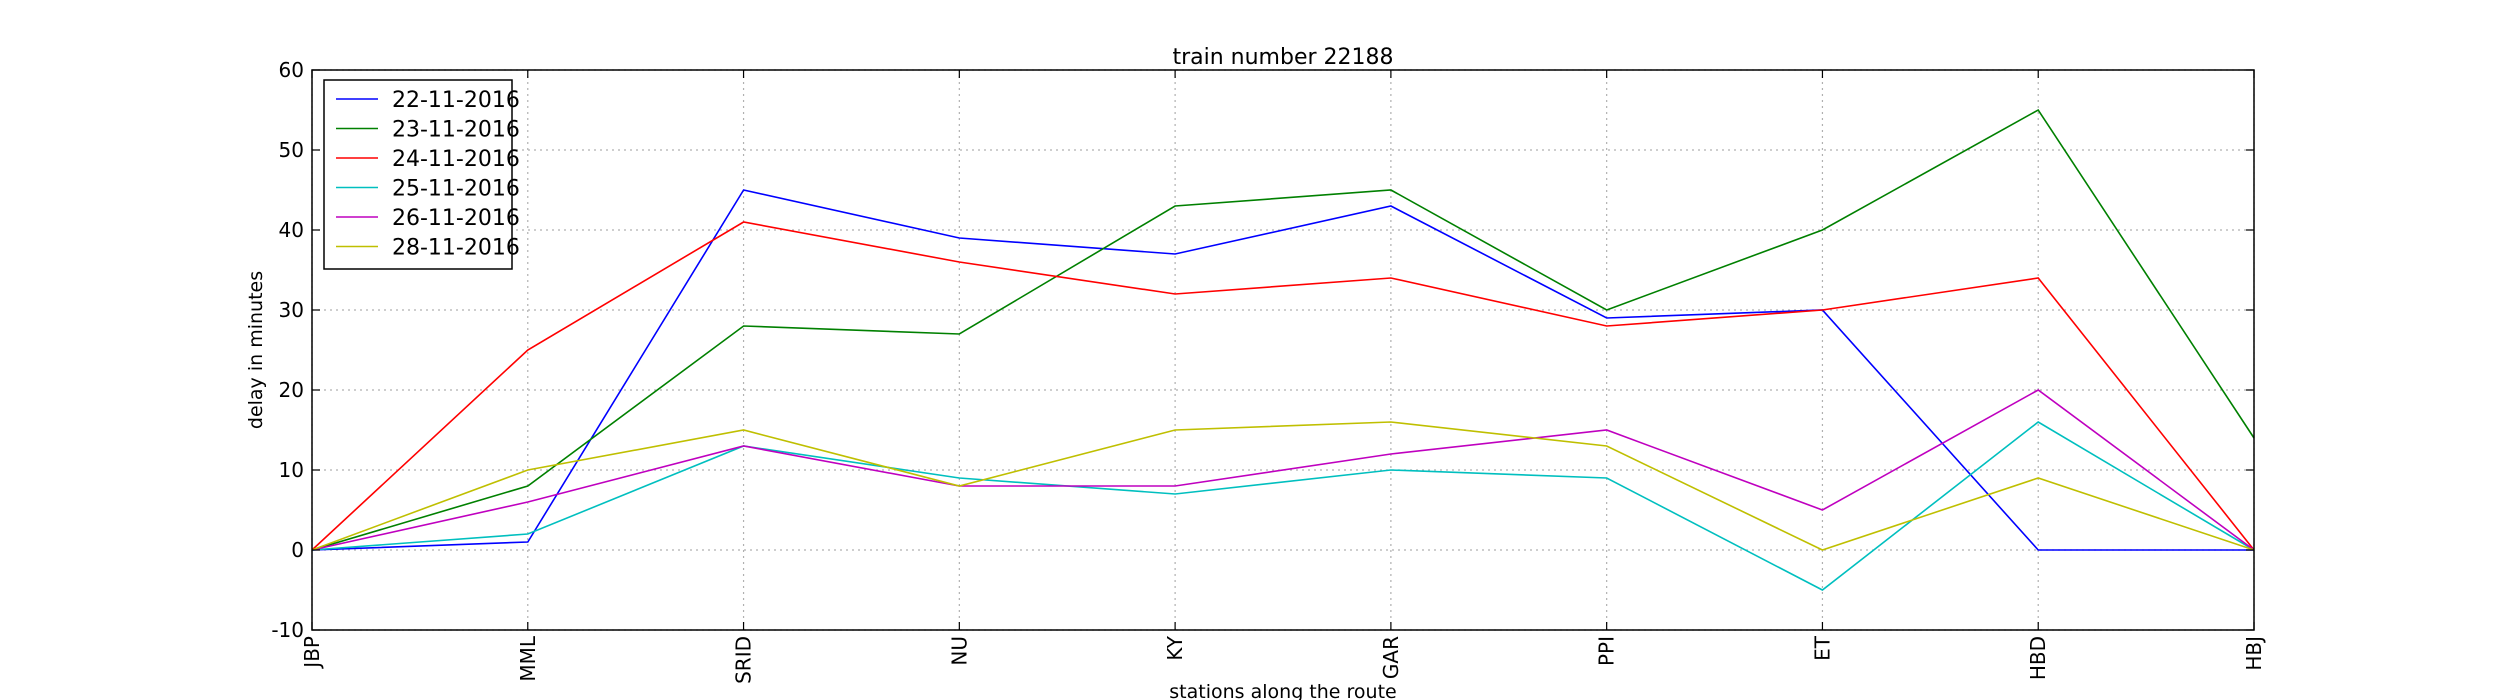 Image resolution: width=2500 pixels, height=700 pixels. Describe the element at coordinates (1391, 657) in the screenshot. I see `x-tick-label: GAR` at that location.